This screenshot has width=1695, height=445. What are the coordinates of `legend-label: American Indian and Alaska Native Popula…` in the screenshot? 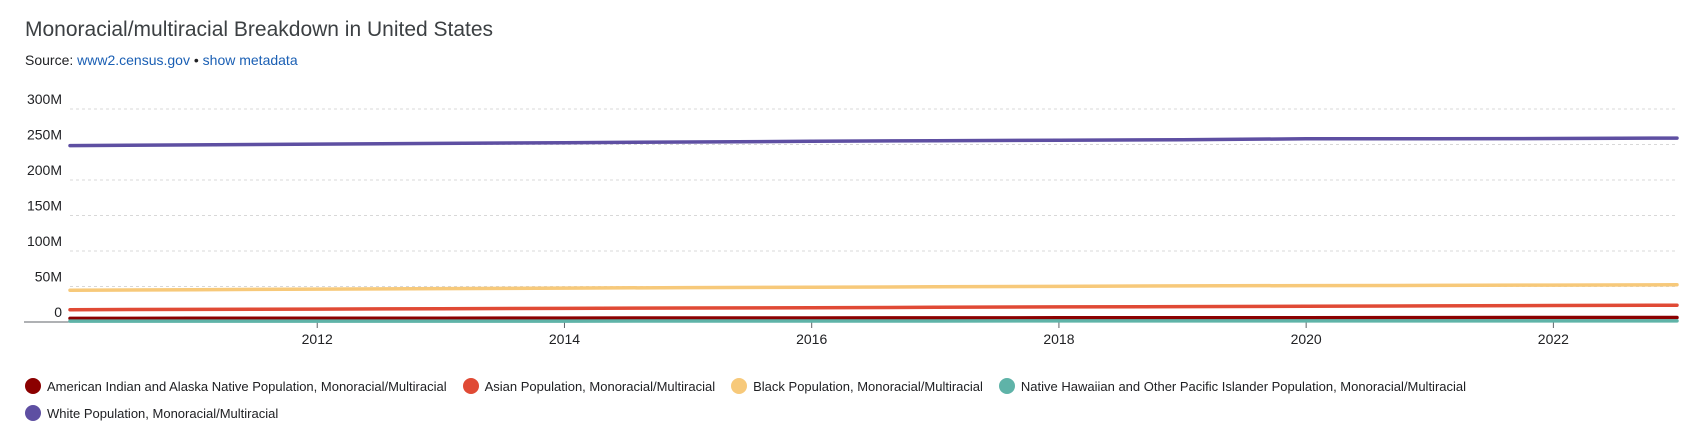 It's located at (247, 386).